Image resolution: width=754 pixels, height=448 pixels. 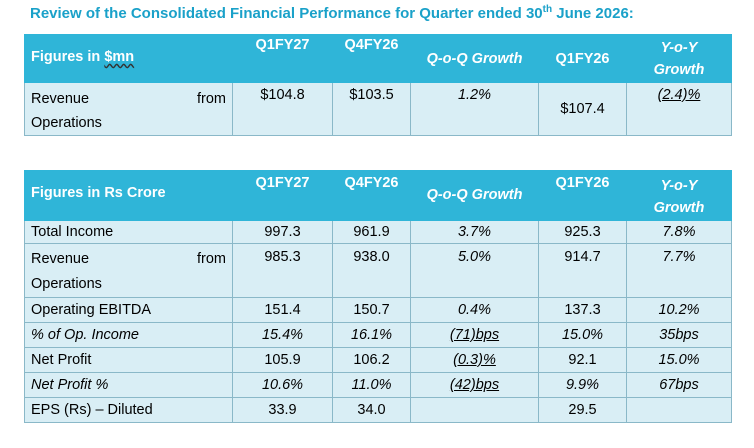 What do you see at coordinates (282, 360) in the screenshot?
I see `cell-q1fy27: 105.9` at bounding box center [282, 360].